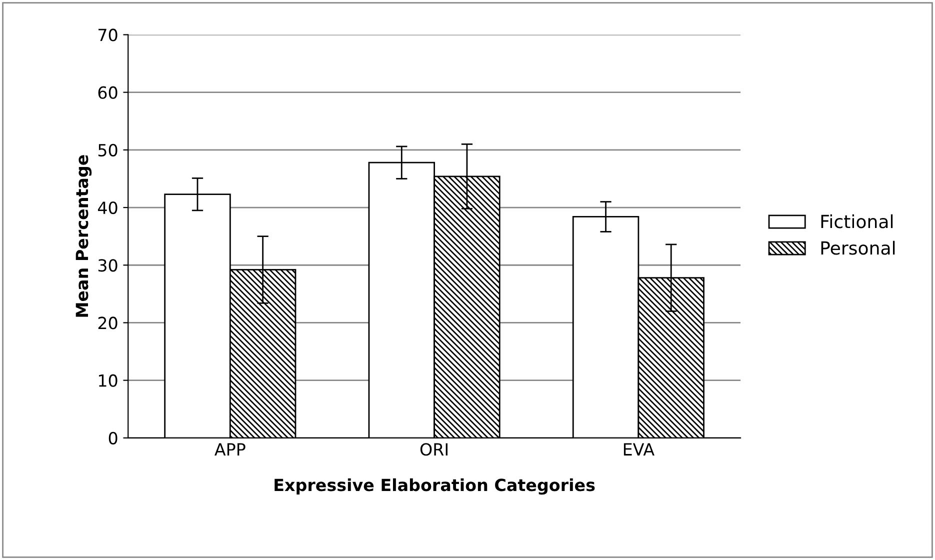  What do you see at coordinates (434, 486) in the screenshot?
I see `x-axis-title: Expressive Elaboration Categories` at bounding box center [434, 486].